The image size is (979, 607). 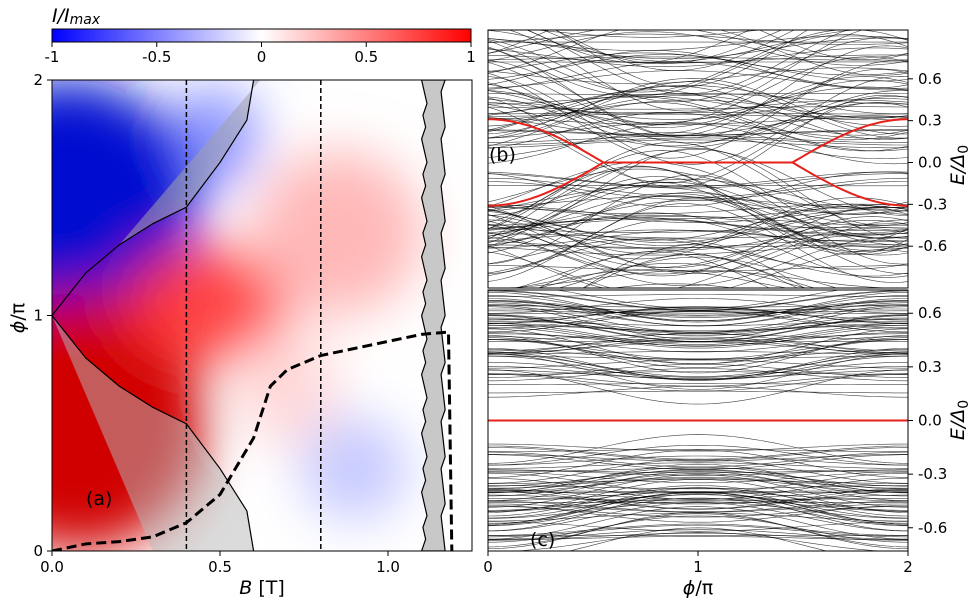 What do you see at coordinates (153, 198) in the screenshot?
I see `boundary-top` at bounding box center [153, 198].